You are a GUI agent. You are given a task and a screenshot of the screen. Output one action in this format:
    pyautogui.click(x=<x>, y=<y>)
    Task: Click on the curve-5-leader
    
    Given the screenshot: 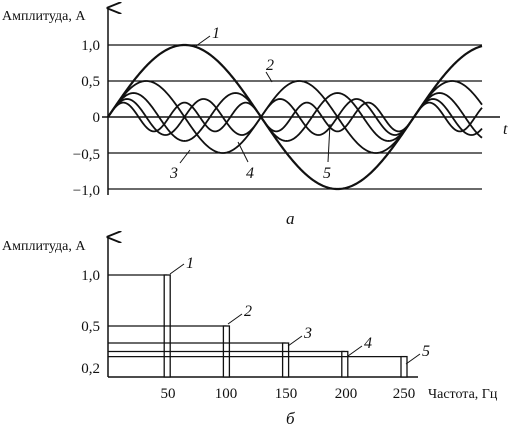 What is the action you would take?
    pyautogui.click(x=329, y=143)
    